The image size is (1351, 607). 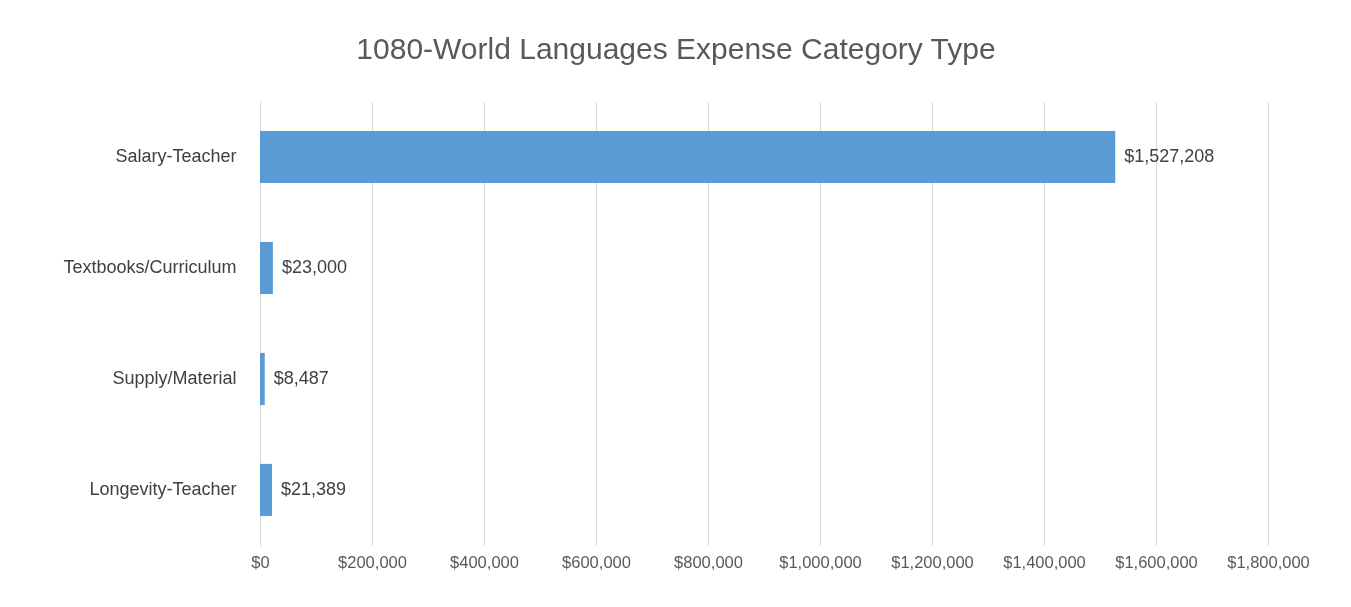 I want to click on x-tick-label: $400,000, so click(x=484, y=561).